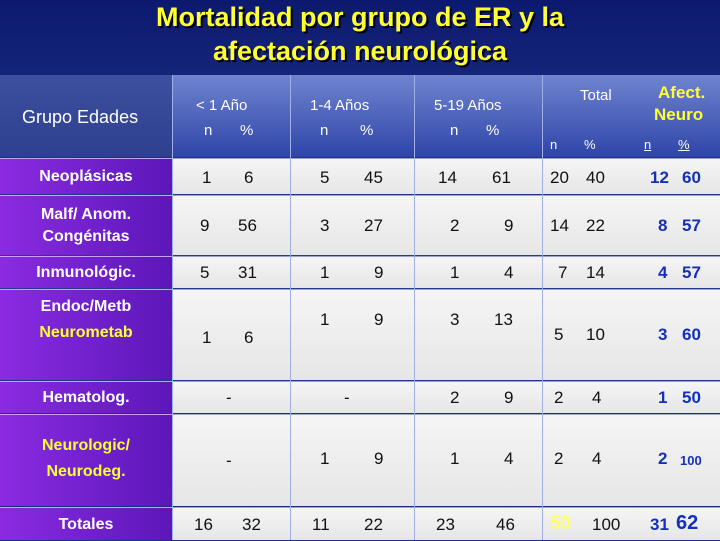 The height and width of the screenshot is (541, 720). What do you see at coordinates (648, 144) in the screenshot?
I see `col-afect-n: n` at bounding box center [648, 144].